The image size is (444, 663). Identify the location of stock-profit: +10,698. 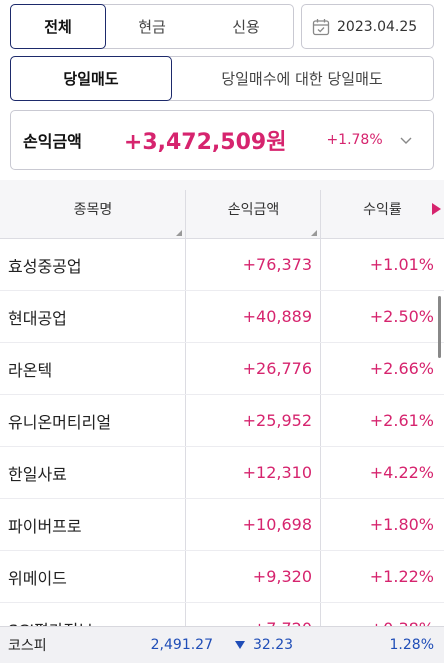
(253, 524).